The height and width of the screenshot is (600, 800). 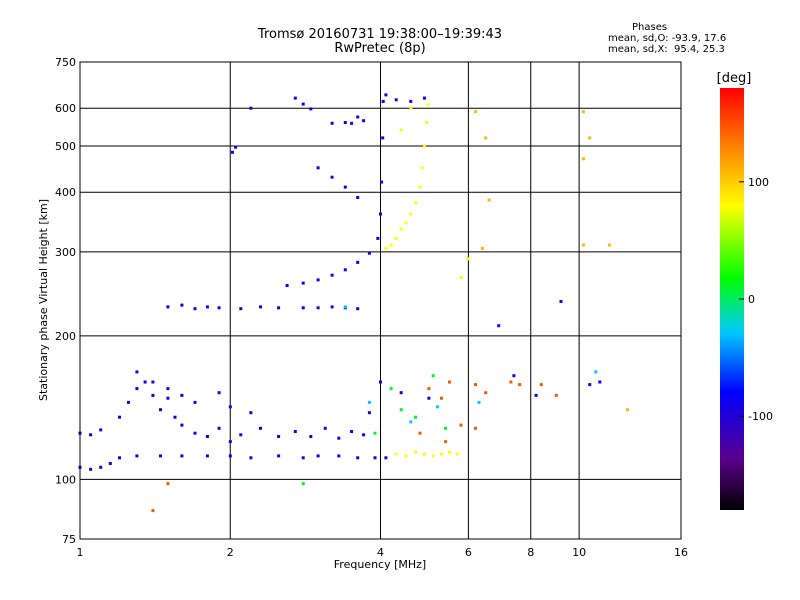 I want to click on x-tick-label: 1, so click(x=80, y=552).